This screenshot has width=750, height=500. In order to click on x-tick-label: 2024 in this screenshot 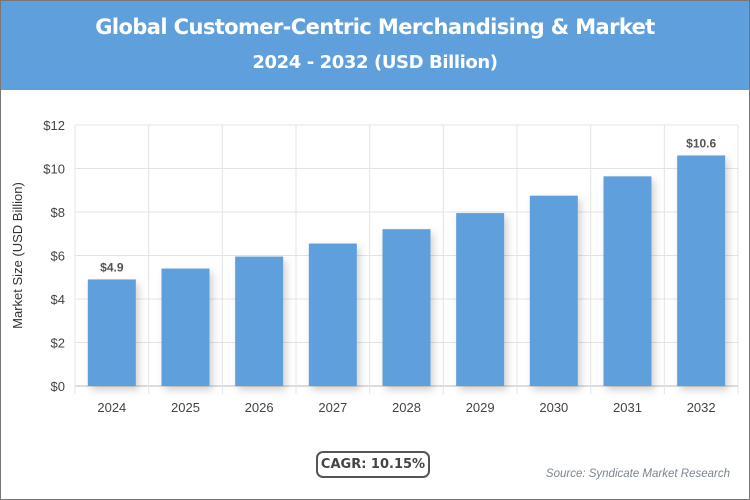, I will do `click(111, 407)`.